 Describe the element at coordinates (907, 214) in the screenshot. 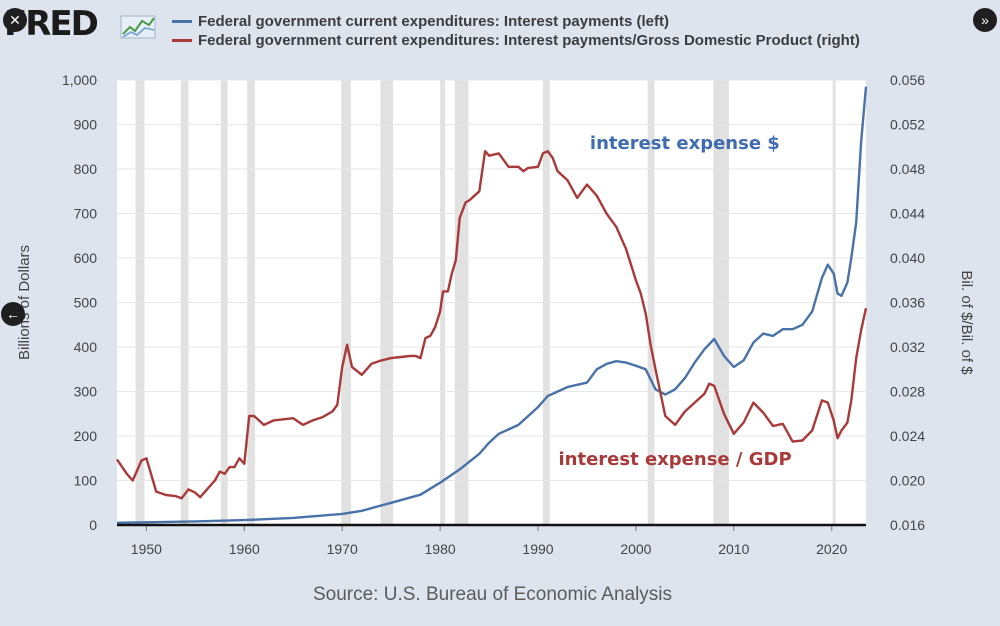

I see `y-tick-right: 0.044` at that location.